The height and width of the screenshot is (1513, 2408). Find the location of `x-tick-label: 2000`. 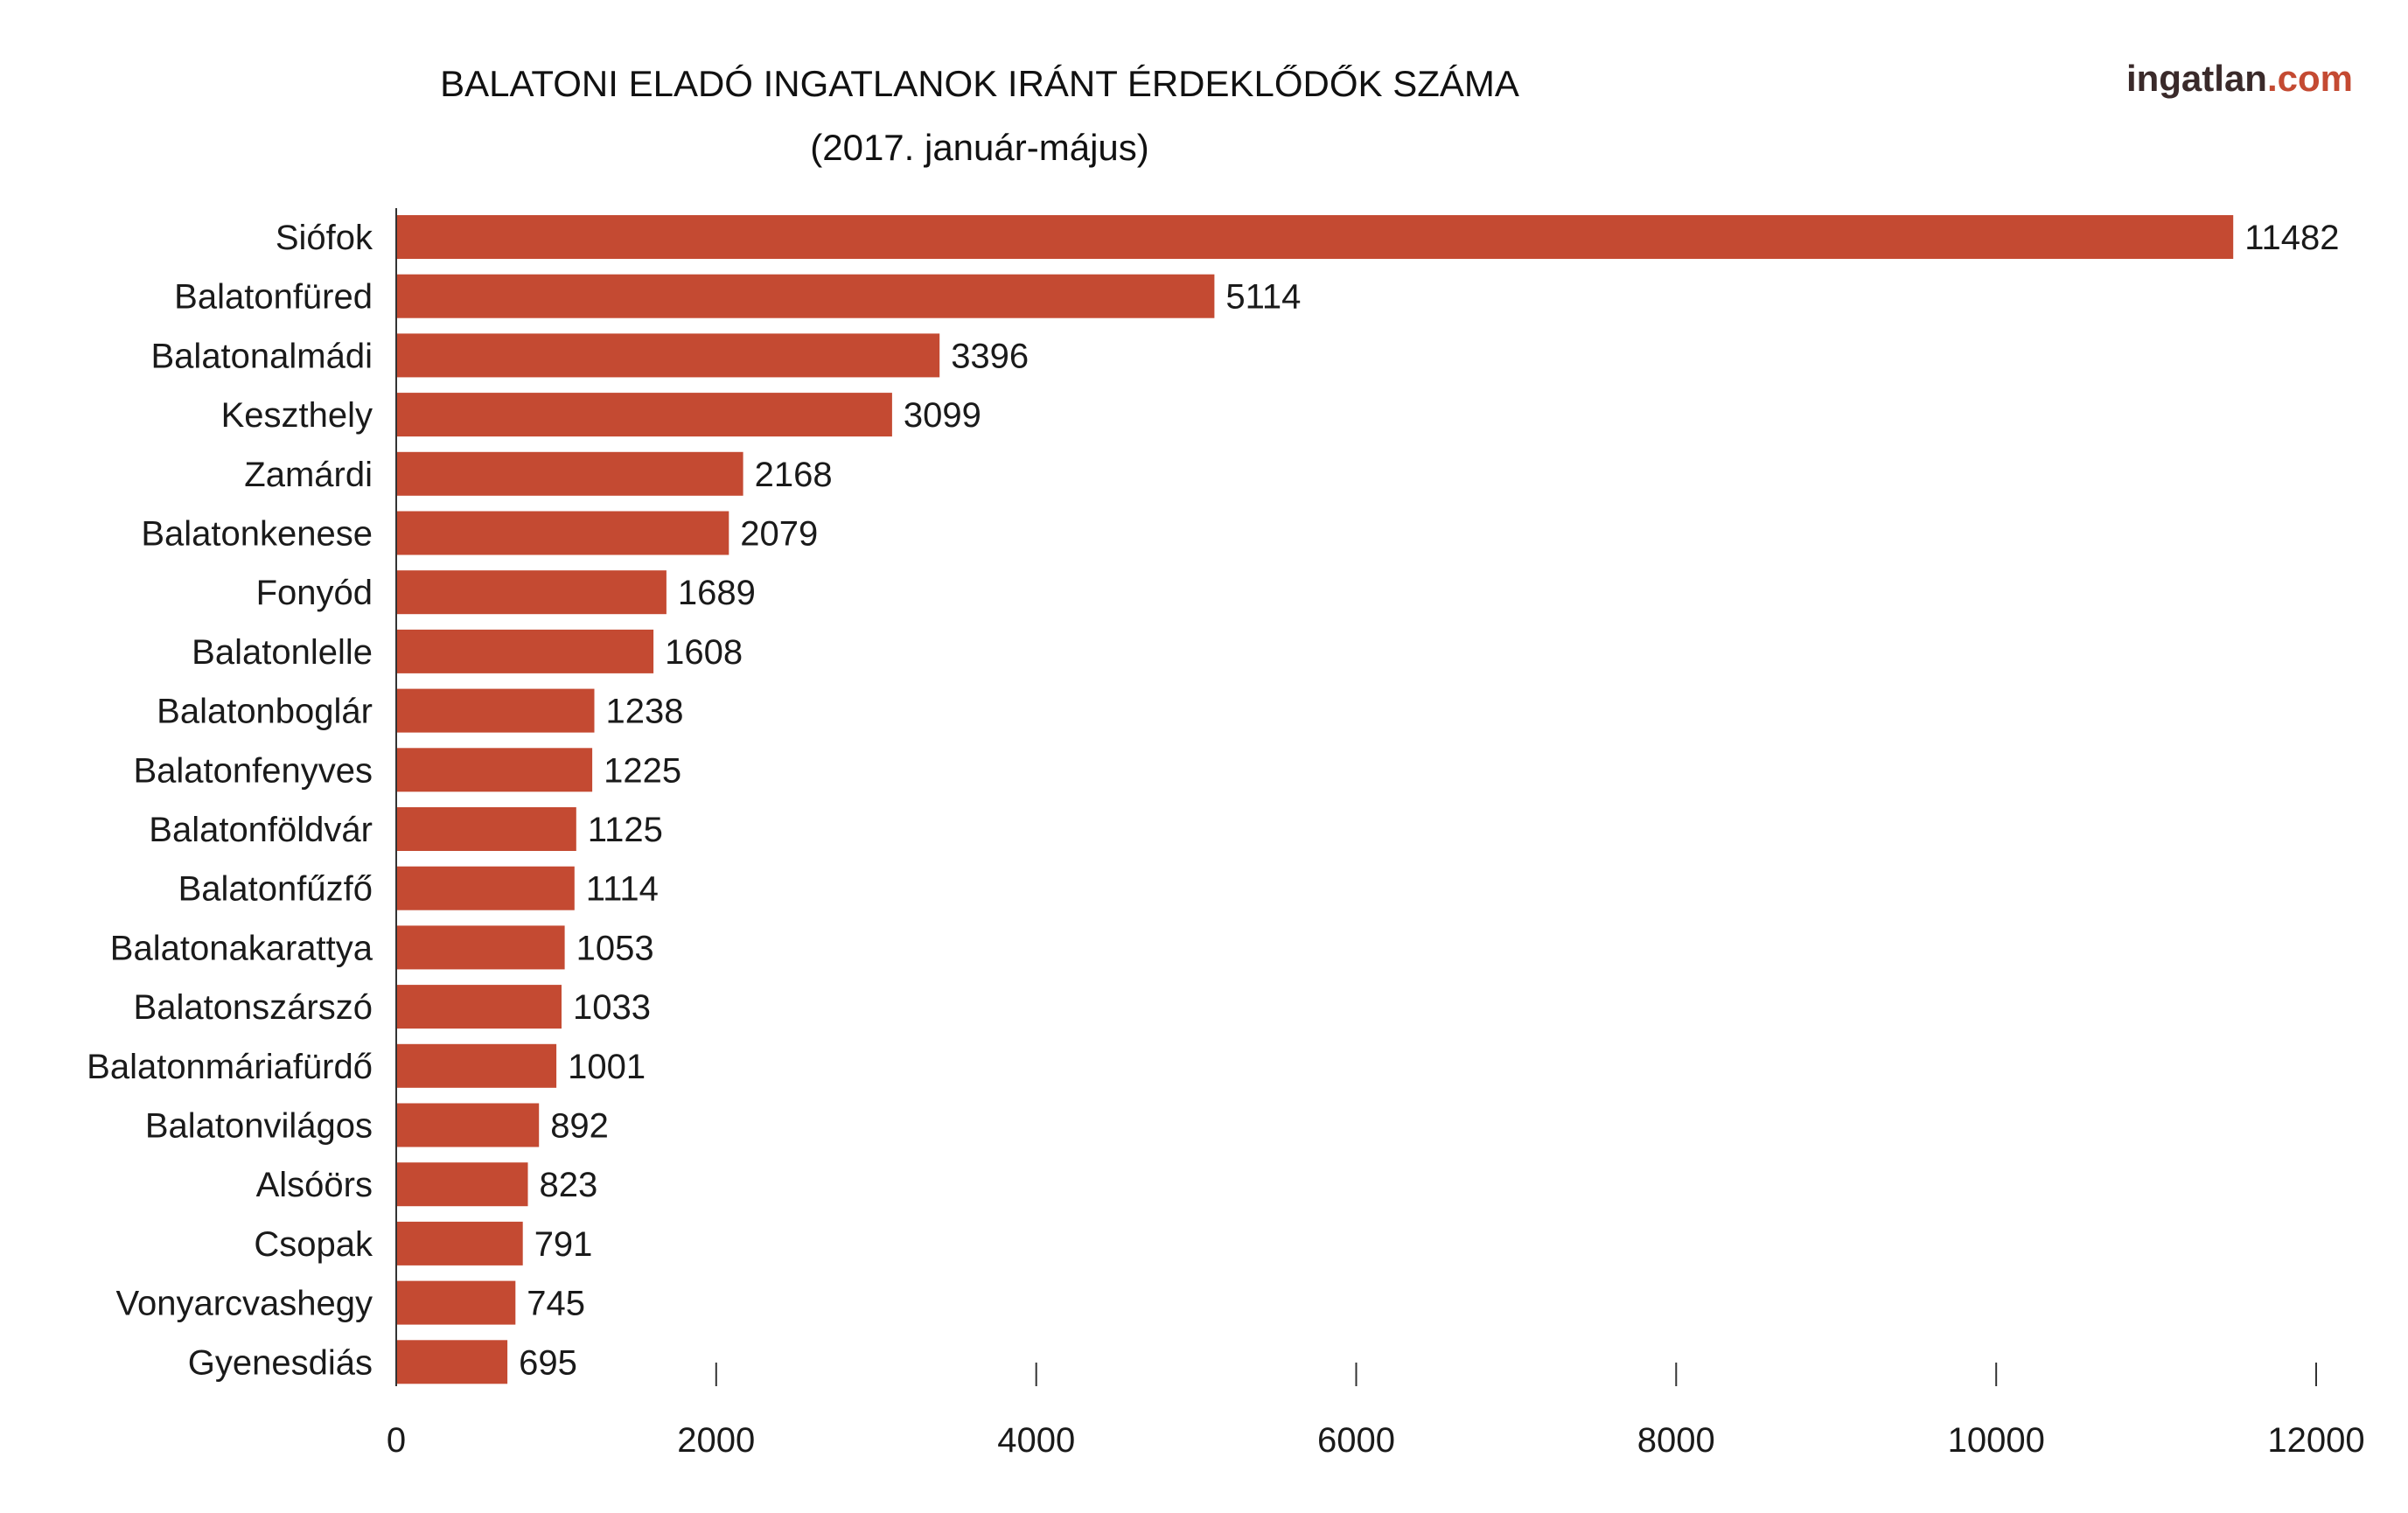

x-tick-label: 2000 is located at coordinates (716, 1441).